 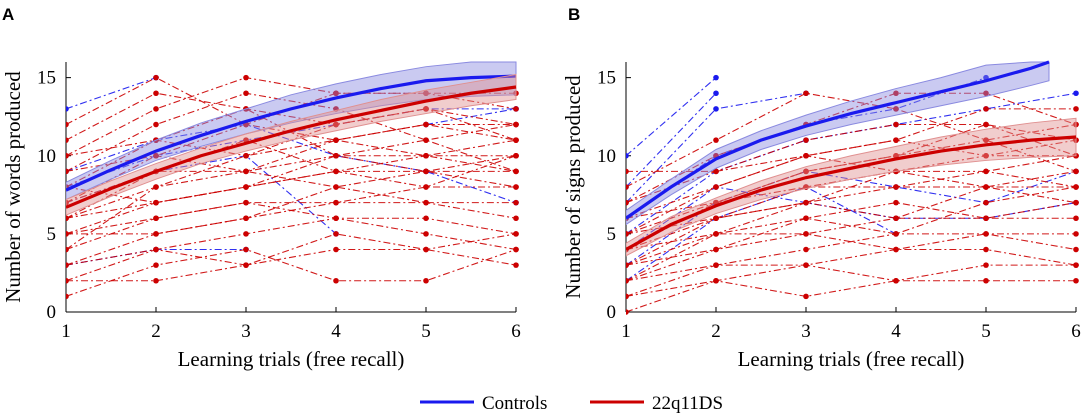 I want to click on x-tick-label: 6, so click(x=1076, y=331).